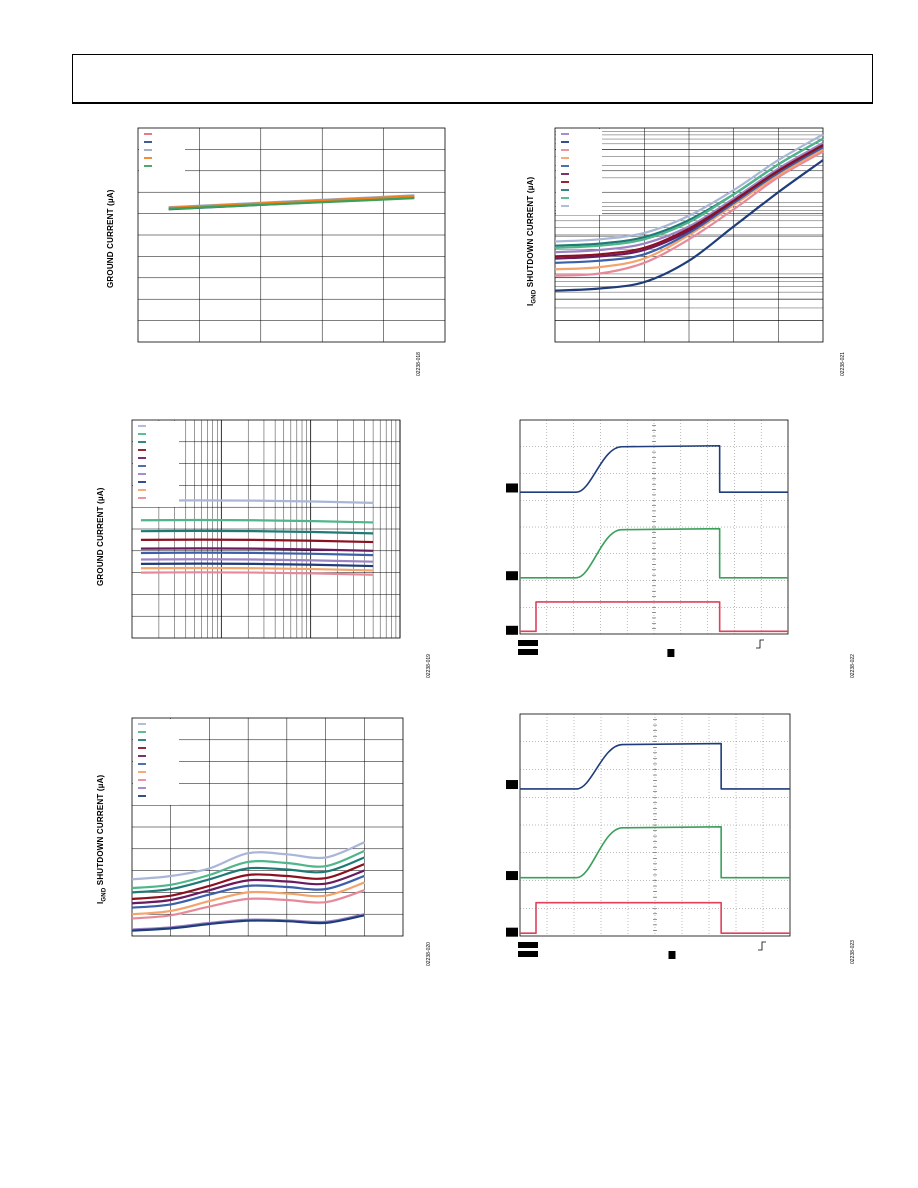 This screenshot has height=1188, width=918. Describe the element at coordinates (472, 79) in the screenshot. I see `page-header-box` at that location.